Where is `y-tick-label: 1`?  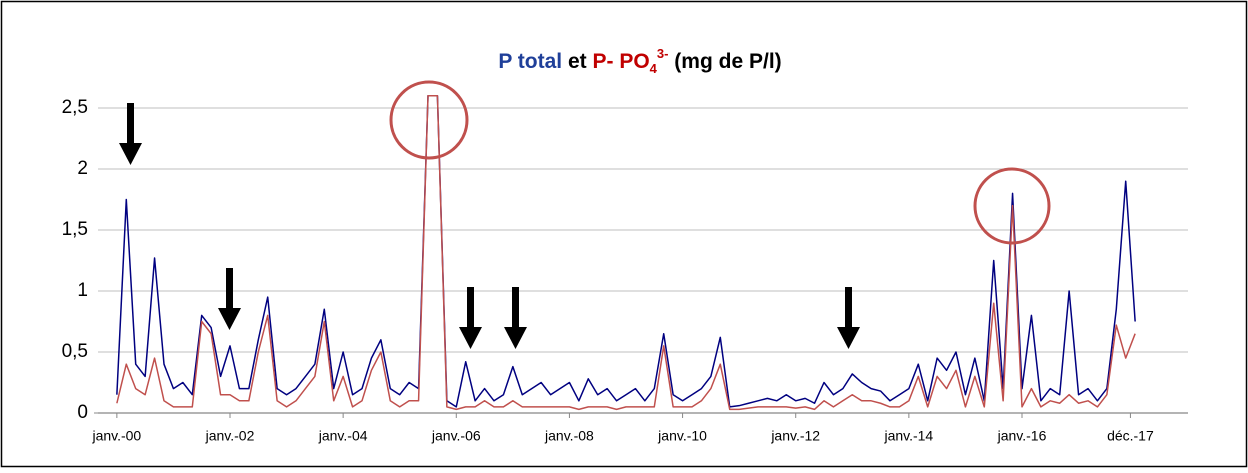 y-tick-label: 1 is located at coordinates (82, 290).